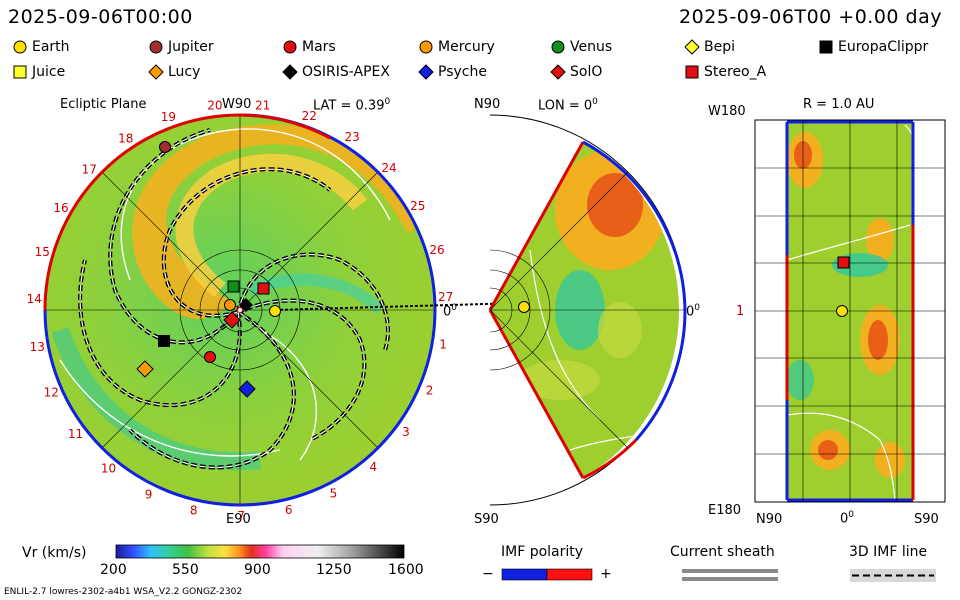 The width and height of the screenshot is (960, 600). Describe the element at coordinates (54, 553) in the screenshot. I see `colorbar-label: Vr (km/s)` at that location.